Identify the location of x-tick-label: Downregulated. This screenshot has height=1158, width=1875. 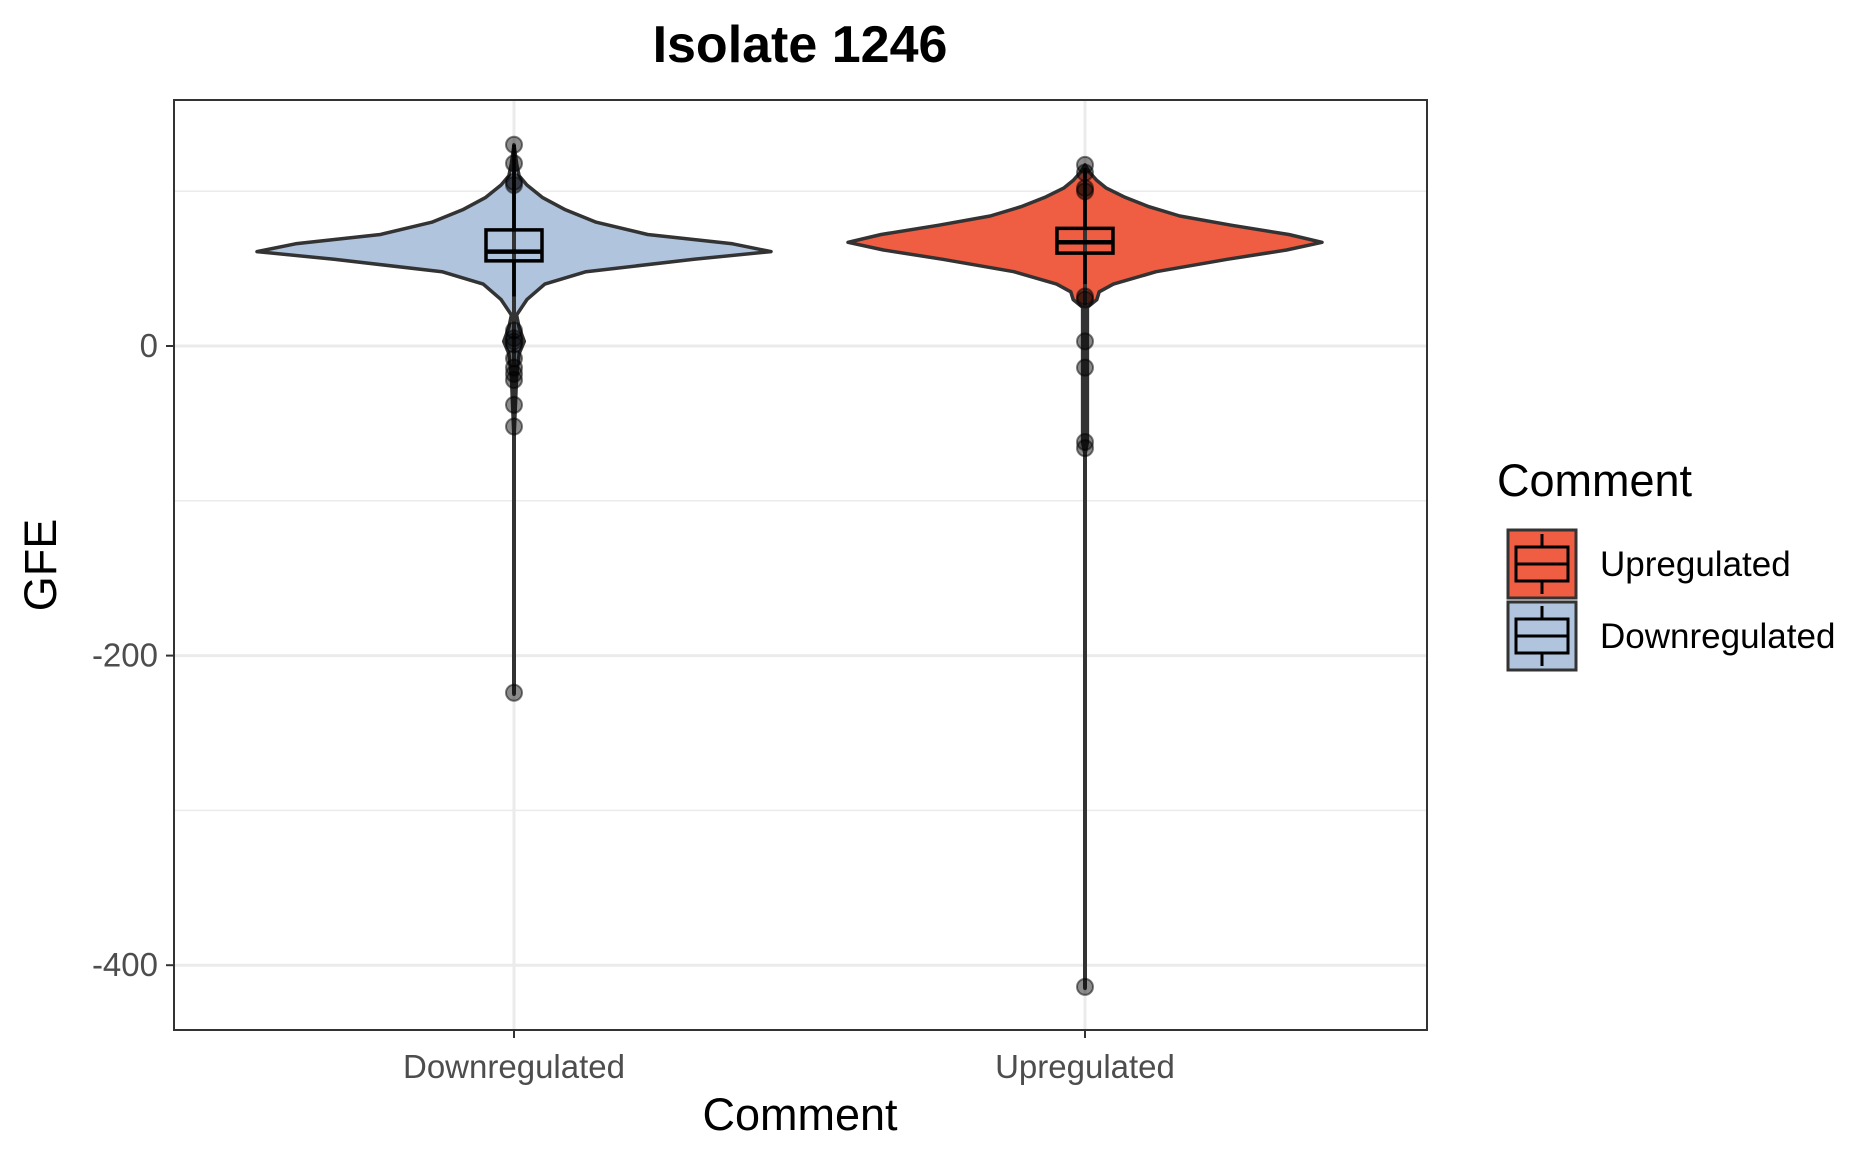
(514, 1066).